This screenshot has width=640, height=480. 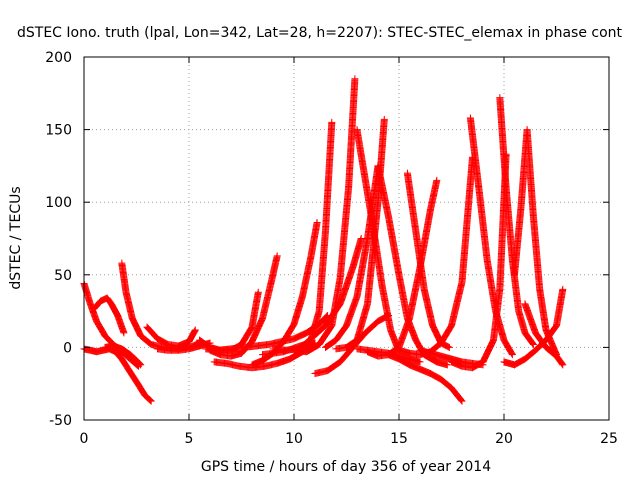 I want to click on y-axis-label: dSTEC / TECUs, so click(x=16, y=237).